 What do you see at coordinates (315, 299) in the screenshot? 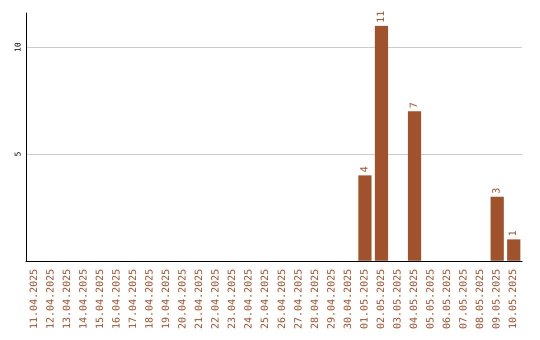
I see `x-tick-label: 28.04.2025` at bounding box center [315, 299].